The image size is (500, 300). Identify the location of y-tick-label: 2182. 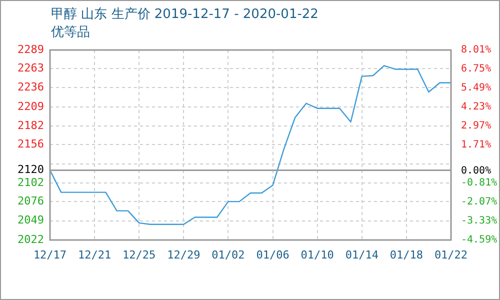
(31, 125).